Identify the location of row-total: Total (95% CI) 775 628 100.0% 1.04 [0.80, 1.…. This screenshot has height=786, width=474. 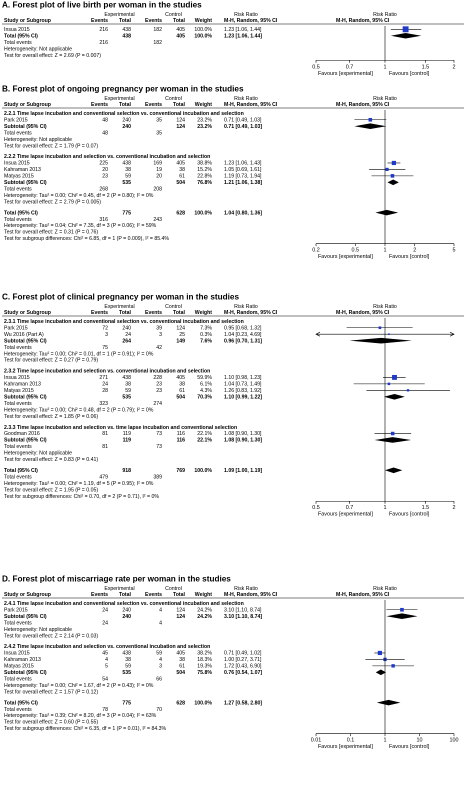
(201, 212).